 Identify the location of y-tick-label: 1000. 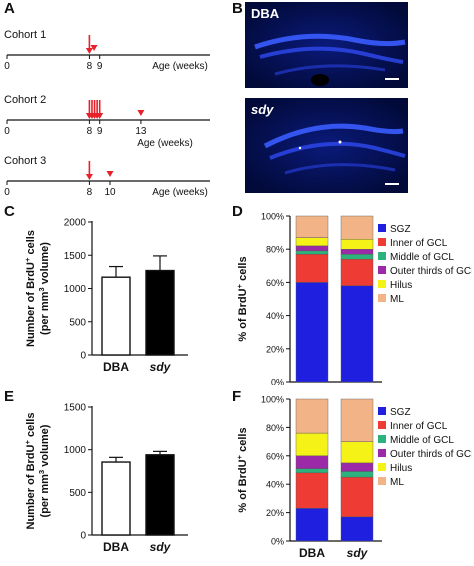
(75, 450).